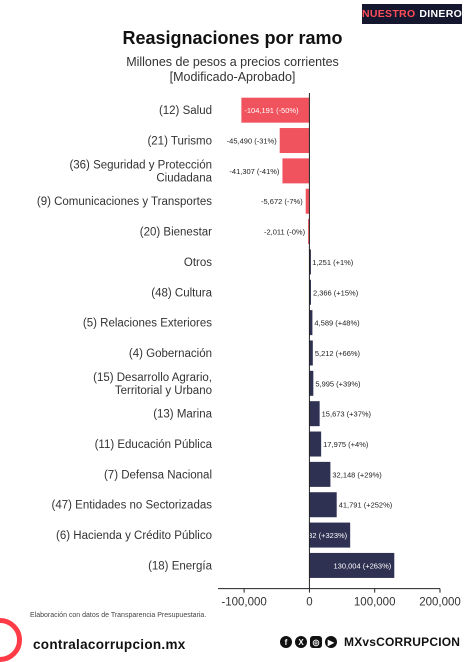  Describe the element at coordinates (176, 233) in the screenshot. I see `category-label: (20) Bienestar` at that location.